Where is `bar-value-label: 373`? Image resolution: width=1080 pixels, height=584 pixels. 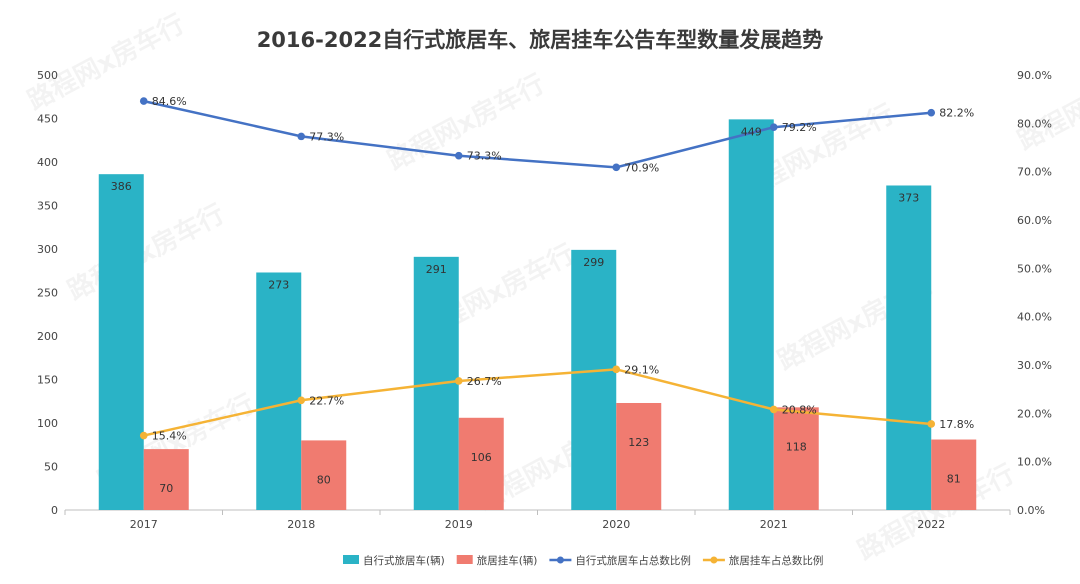
bar-value-label: 373 is located at coordinates (908, 197).